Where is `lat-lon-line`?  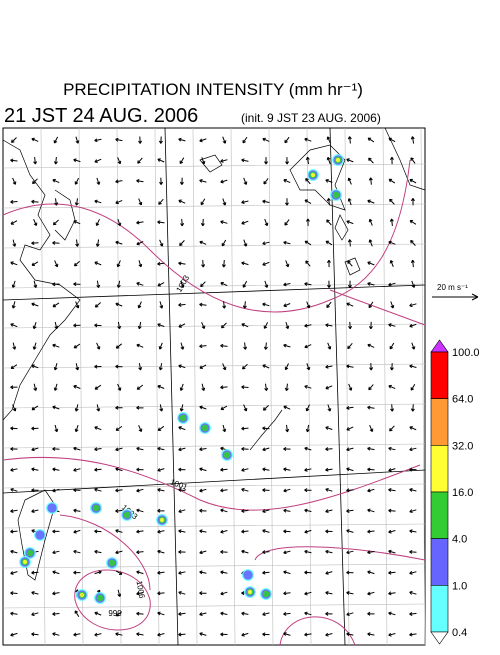 lat-lon-line is located at coordinates (171, 386).